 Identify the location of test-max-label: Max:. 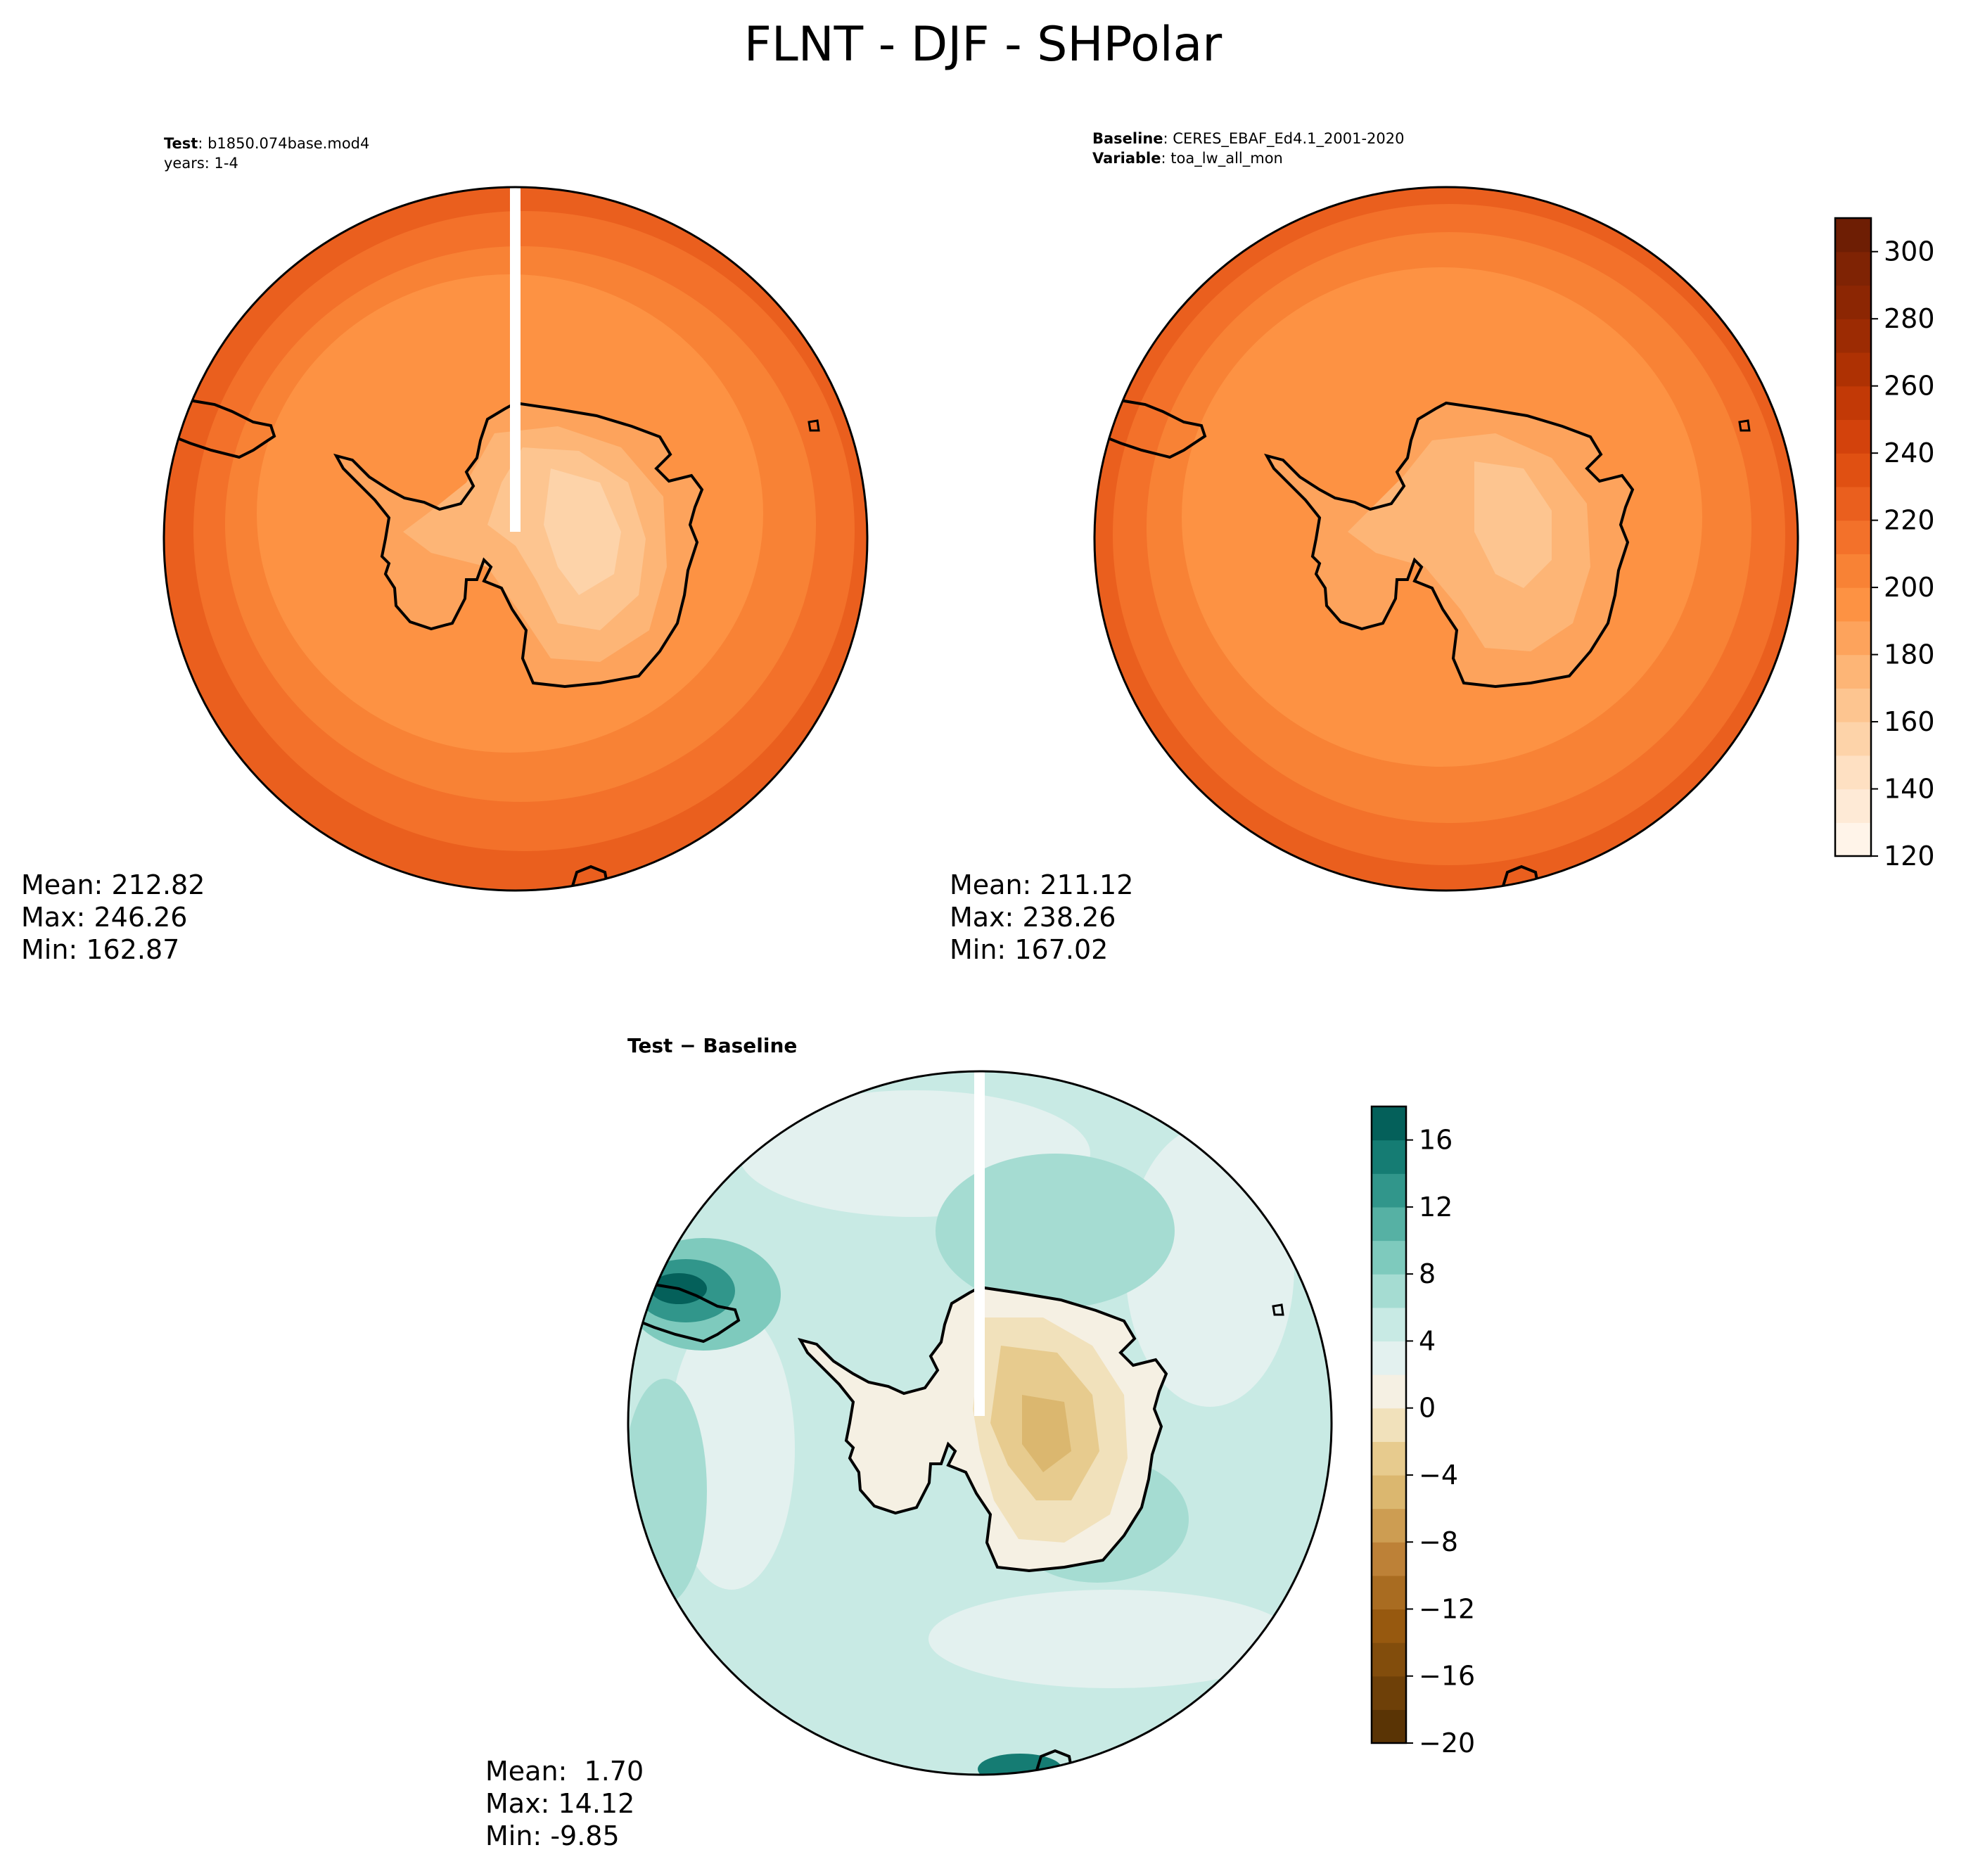
(53, 917).